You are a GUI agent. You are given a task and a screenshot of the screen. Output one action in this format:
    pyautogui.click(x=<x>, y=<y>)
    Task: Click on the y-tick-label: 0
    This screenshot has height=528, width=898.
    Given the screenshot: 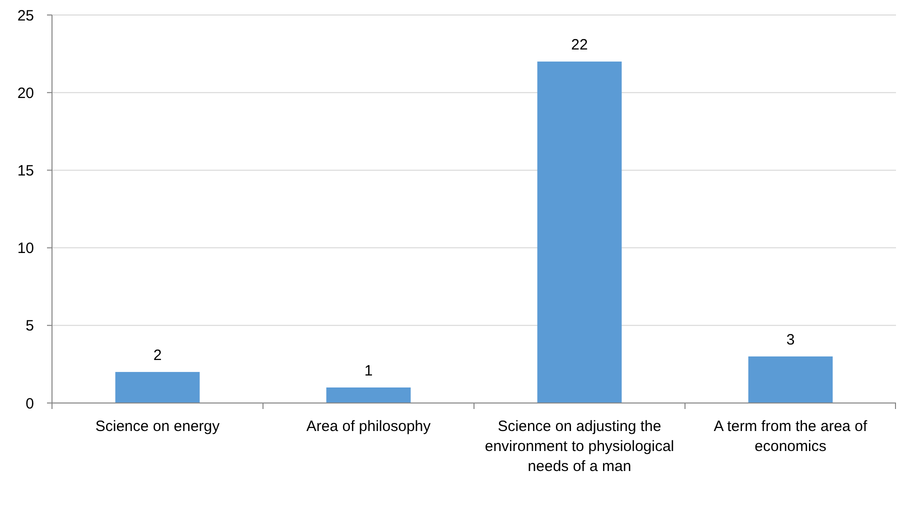 What is the action you would take?
    pyautogui.click(x=30, y=403)
    